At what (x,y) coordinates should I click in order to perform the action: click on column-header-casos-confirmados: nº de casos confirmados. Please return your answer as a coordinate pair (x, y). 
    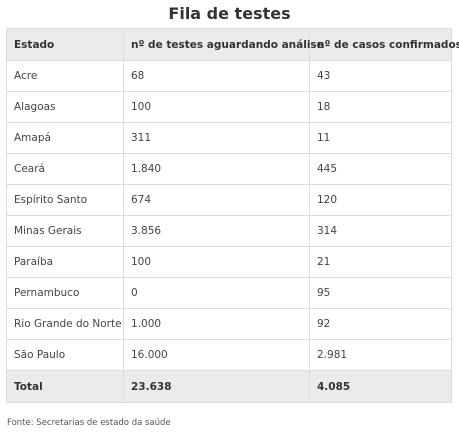
    Looking at the image, I should click on (384, 44).